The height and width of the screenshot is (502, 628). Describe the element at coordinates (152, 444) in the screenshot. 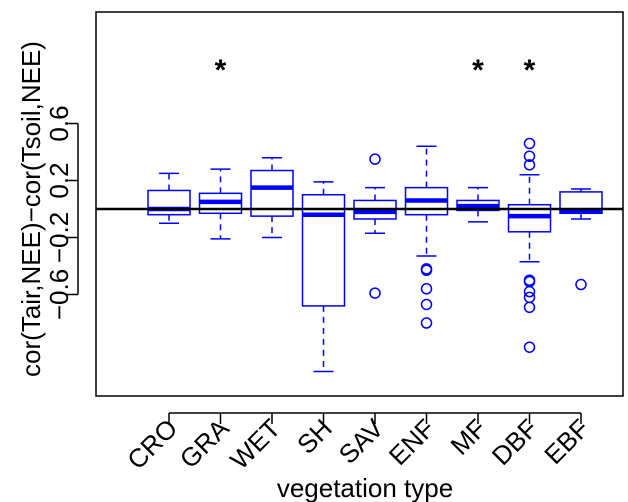

I see `x-tick-label: CRO` at that location.